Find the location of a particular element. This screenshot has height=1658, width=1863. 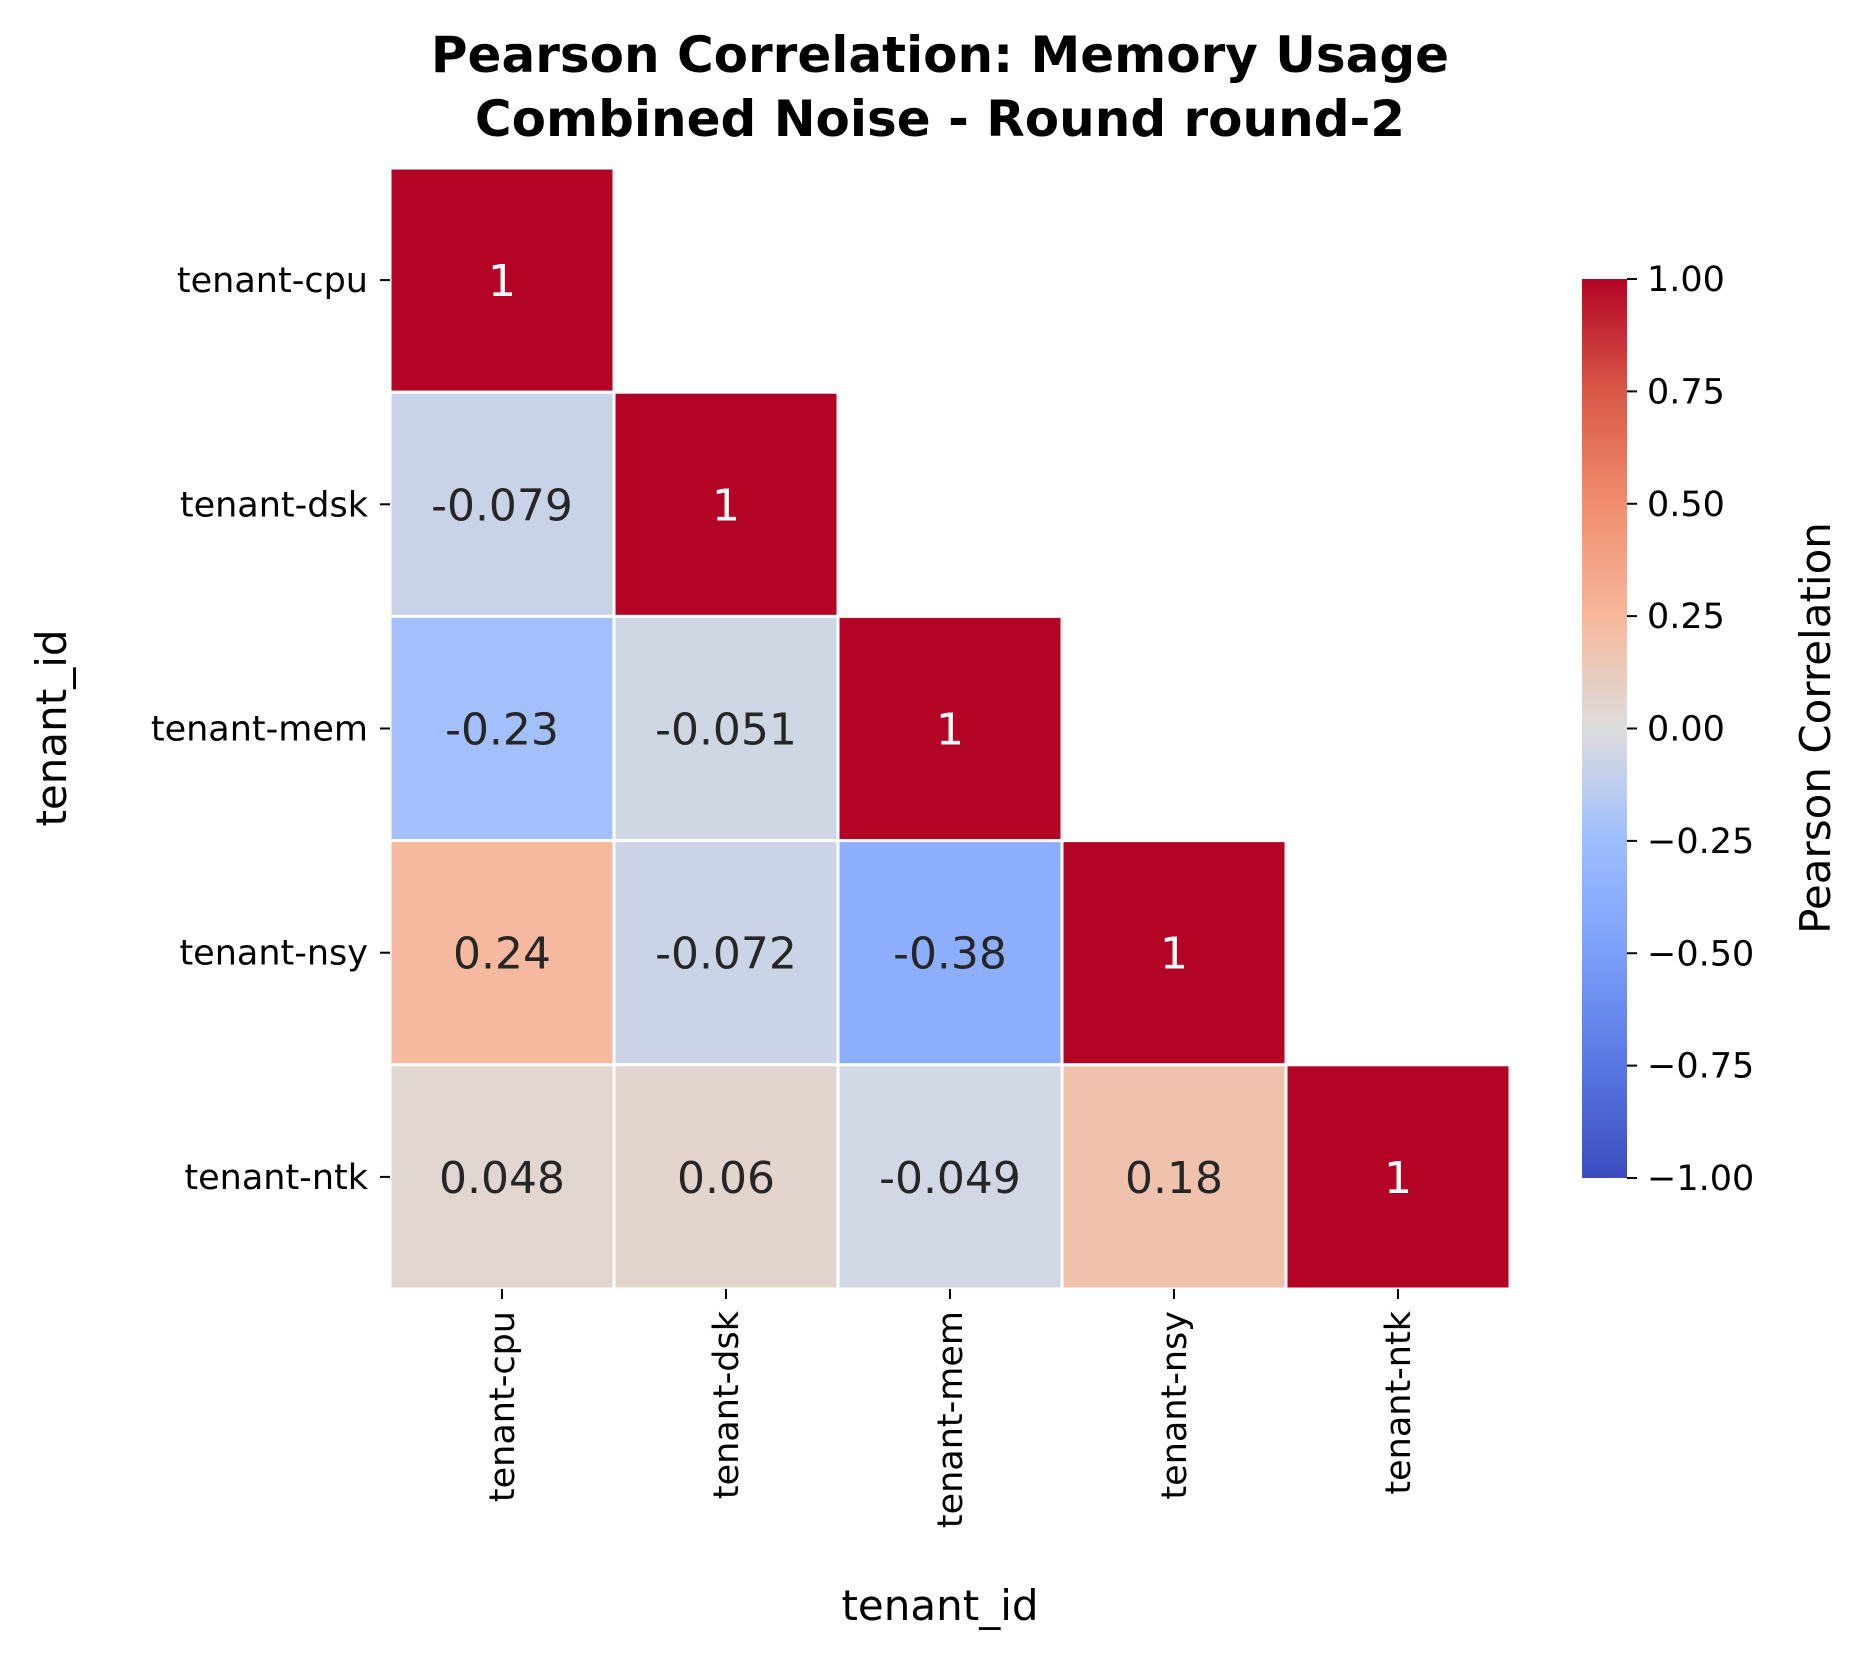

heatmap-cell-tenant-mem-tenant-mem is located at coordinates (950, 728).